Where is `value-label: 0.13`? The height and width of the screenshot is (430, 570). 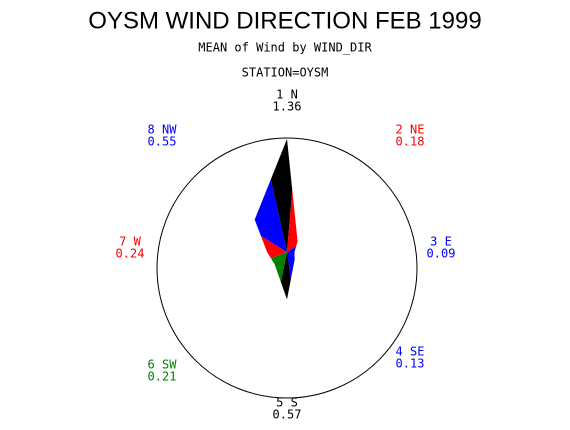 value-label: 0.13 is located at coordinates (410, 364).